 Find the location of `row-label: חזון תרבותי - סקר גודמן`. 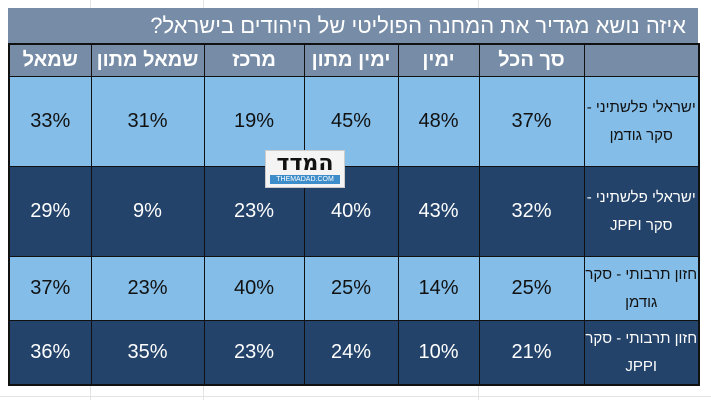

row-label: חזון תרבותי - סקר גודמן is located at coordinates (641, 288).